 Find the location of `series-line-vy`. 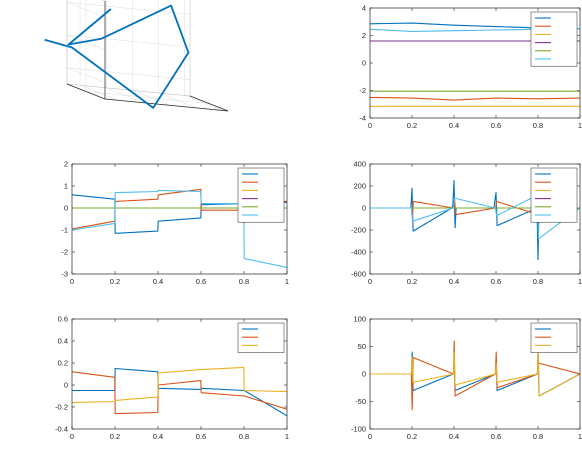

series-line-vy is located at coordinates (179, 393).